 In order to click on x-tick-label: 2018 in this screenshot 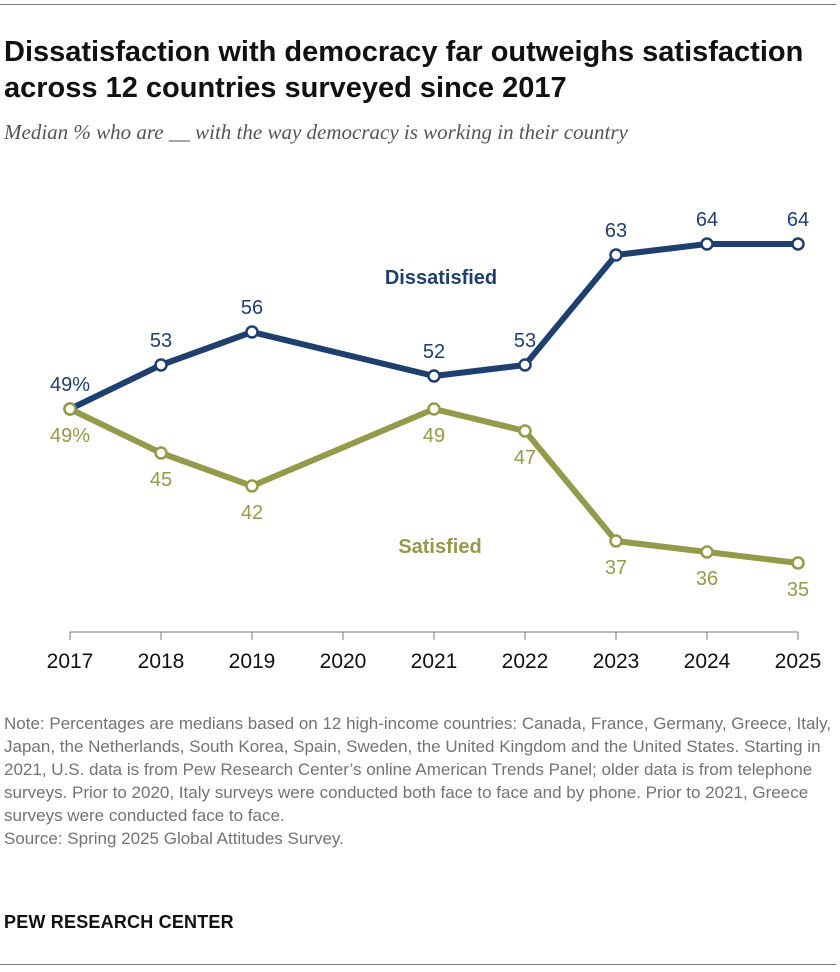, I will do `click(161, 661)`.